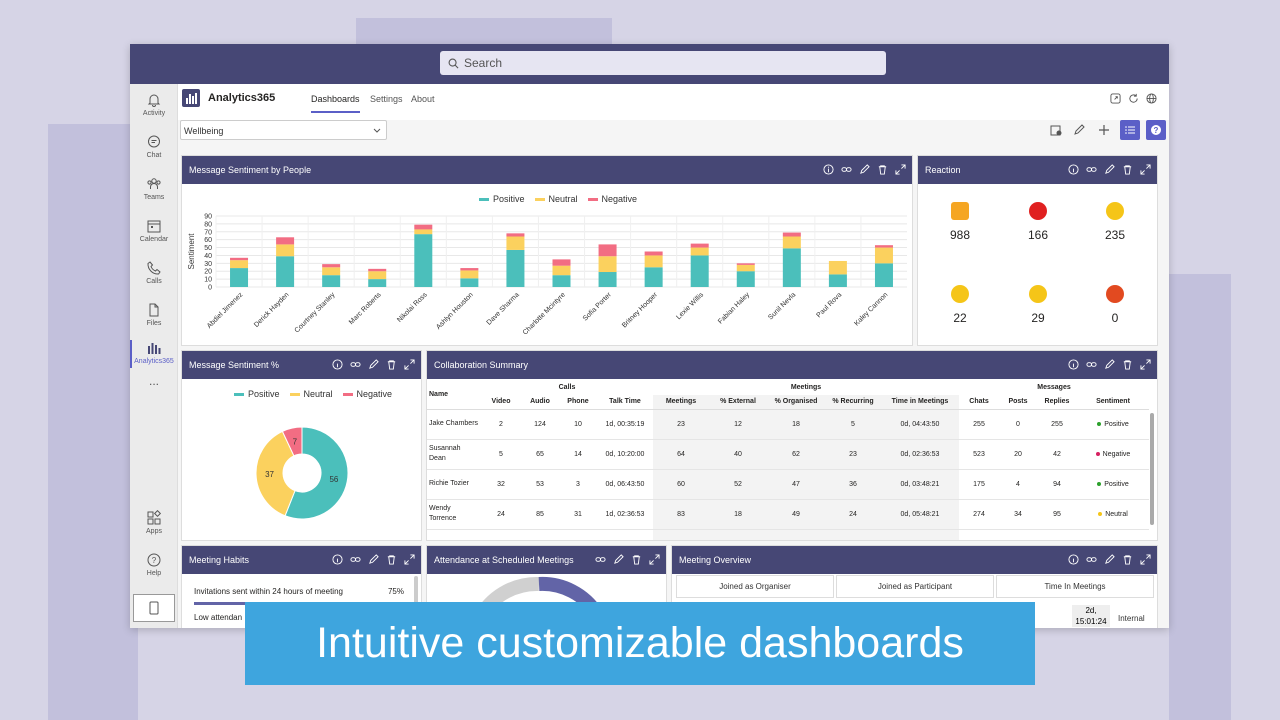 This screenshot has height=720, width=1280. What do you see at coordinates (154, 141) in the screenshot?
I see `chat-icon` at bounding box center [154, 141].